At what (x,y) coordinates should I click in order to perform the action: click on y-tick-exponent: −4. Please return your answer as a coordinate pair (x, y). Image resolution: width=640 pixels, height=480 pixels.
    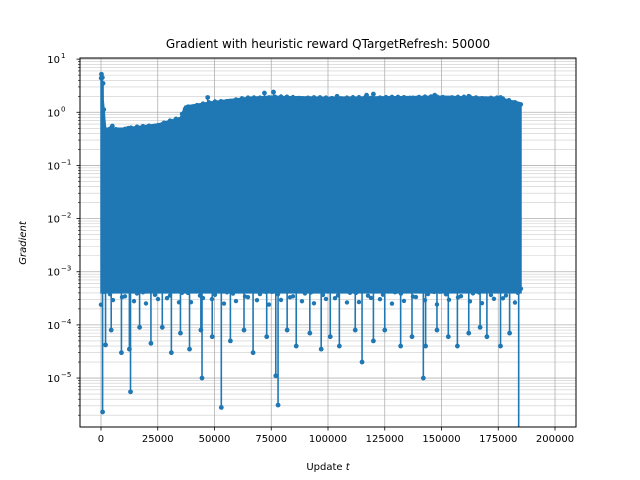
    Looking at the image, I should click on (66, 322).